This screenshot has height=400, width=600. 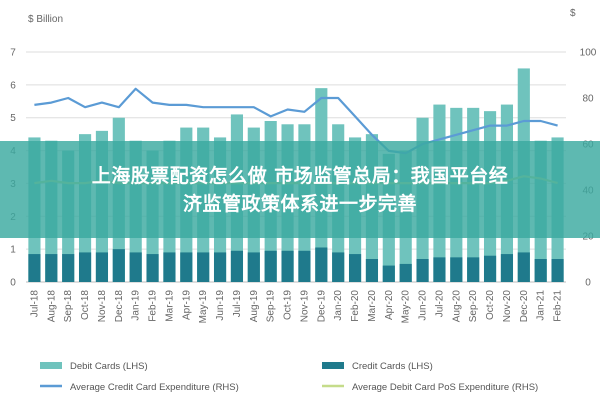 What do you see at coordinates (392, 366) in the screenshot?
I see `legend-label-credit-cards: Credit Cards (LHS)` at bounding box center [392, 366].